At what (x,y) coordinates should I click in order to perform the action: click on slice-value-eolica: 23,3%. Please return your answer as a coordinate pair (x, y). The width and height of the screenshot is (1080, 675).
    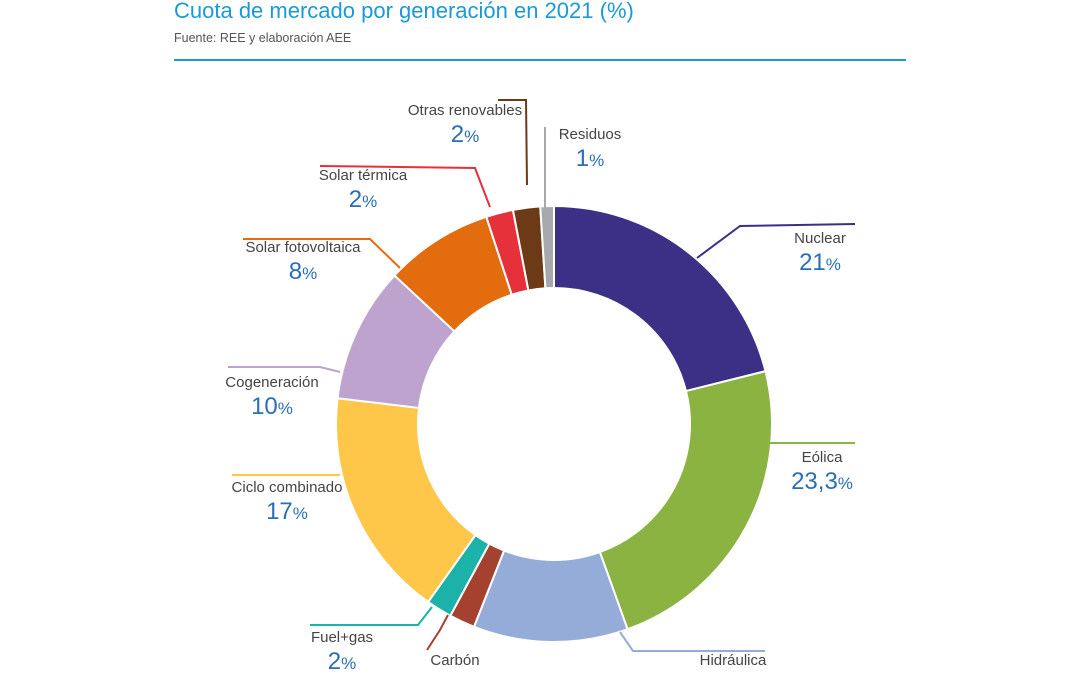
    Looking at the image, I should click on (822, 481).